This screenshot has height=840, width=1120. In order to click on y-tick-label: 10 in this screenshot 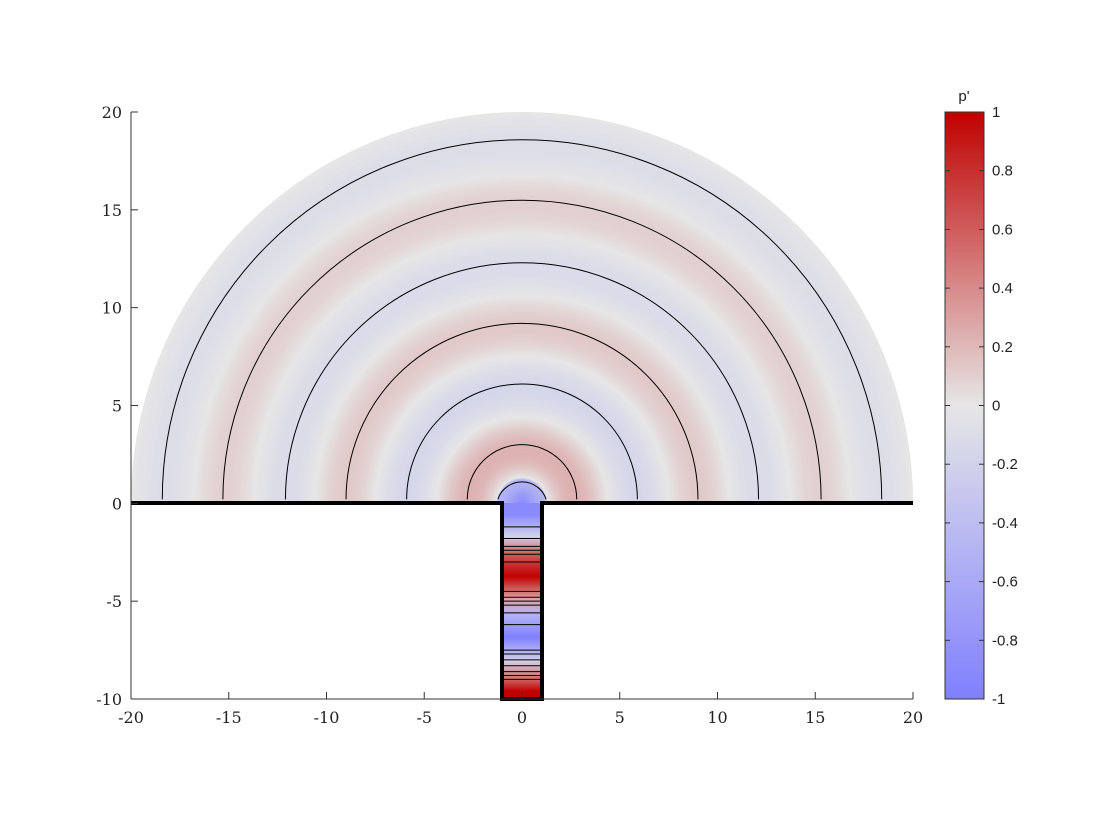, I will do `click(112, 308)`.